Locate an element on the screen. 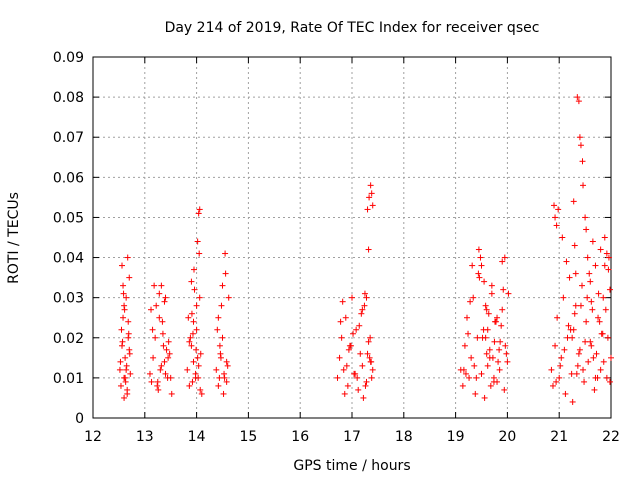 This screenshot has width=640, height=480. x-tick-label: 22 is located at coordinates (611, 437).